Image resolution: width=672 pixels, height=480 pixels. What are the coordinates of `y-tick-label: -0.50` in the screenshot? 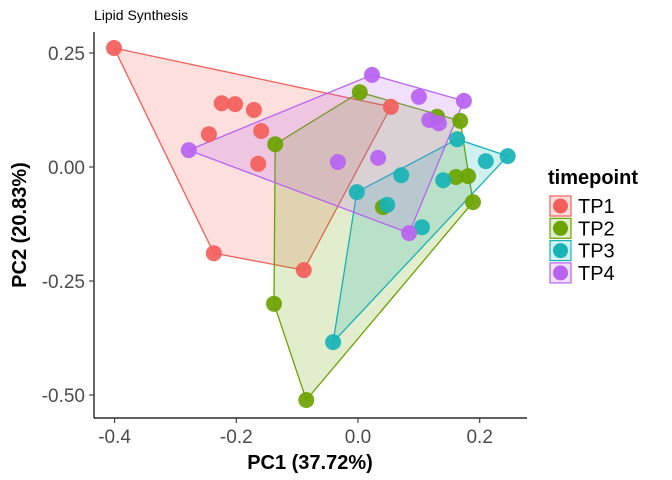 It's located at (63, 396).